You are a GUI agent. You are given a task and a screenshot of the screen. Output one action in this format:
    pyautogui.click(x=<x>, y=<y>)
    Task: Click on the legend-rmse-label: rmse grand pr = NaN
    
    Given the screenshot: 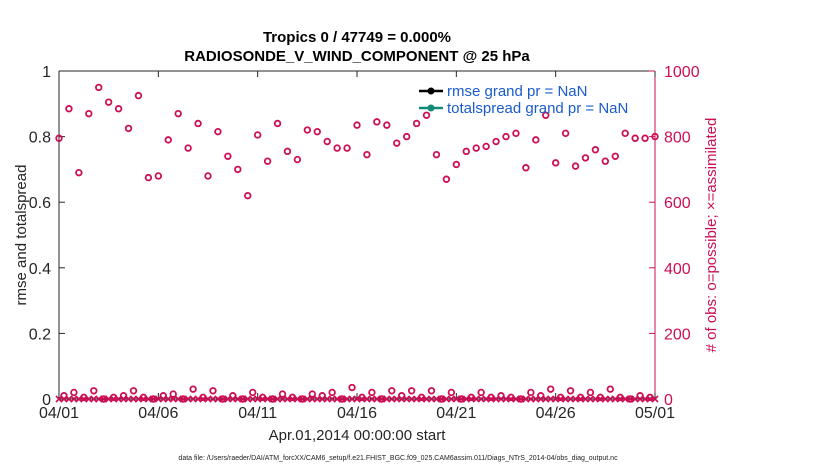 What is the action you would take?
    pyautogui.click(x=517, y=91)
    